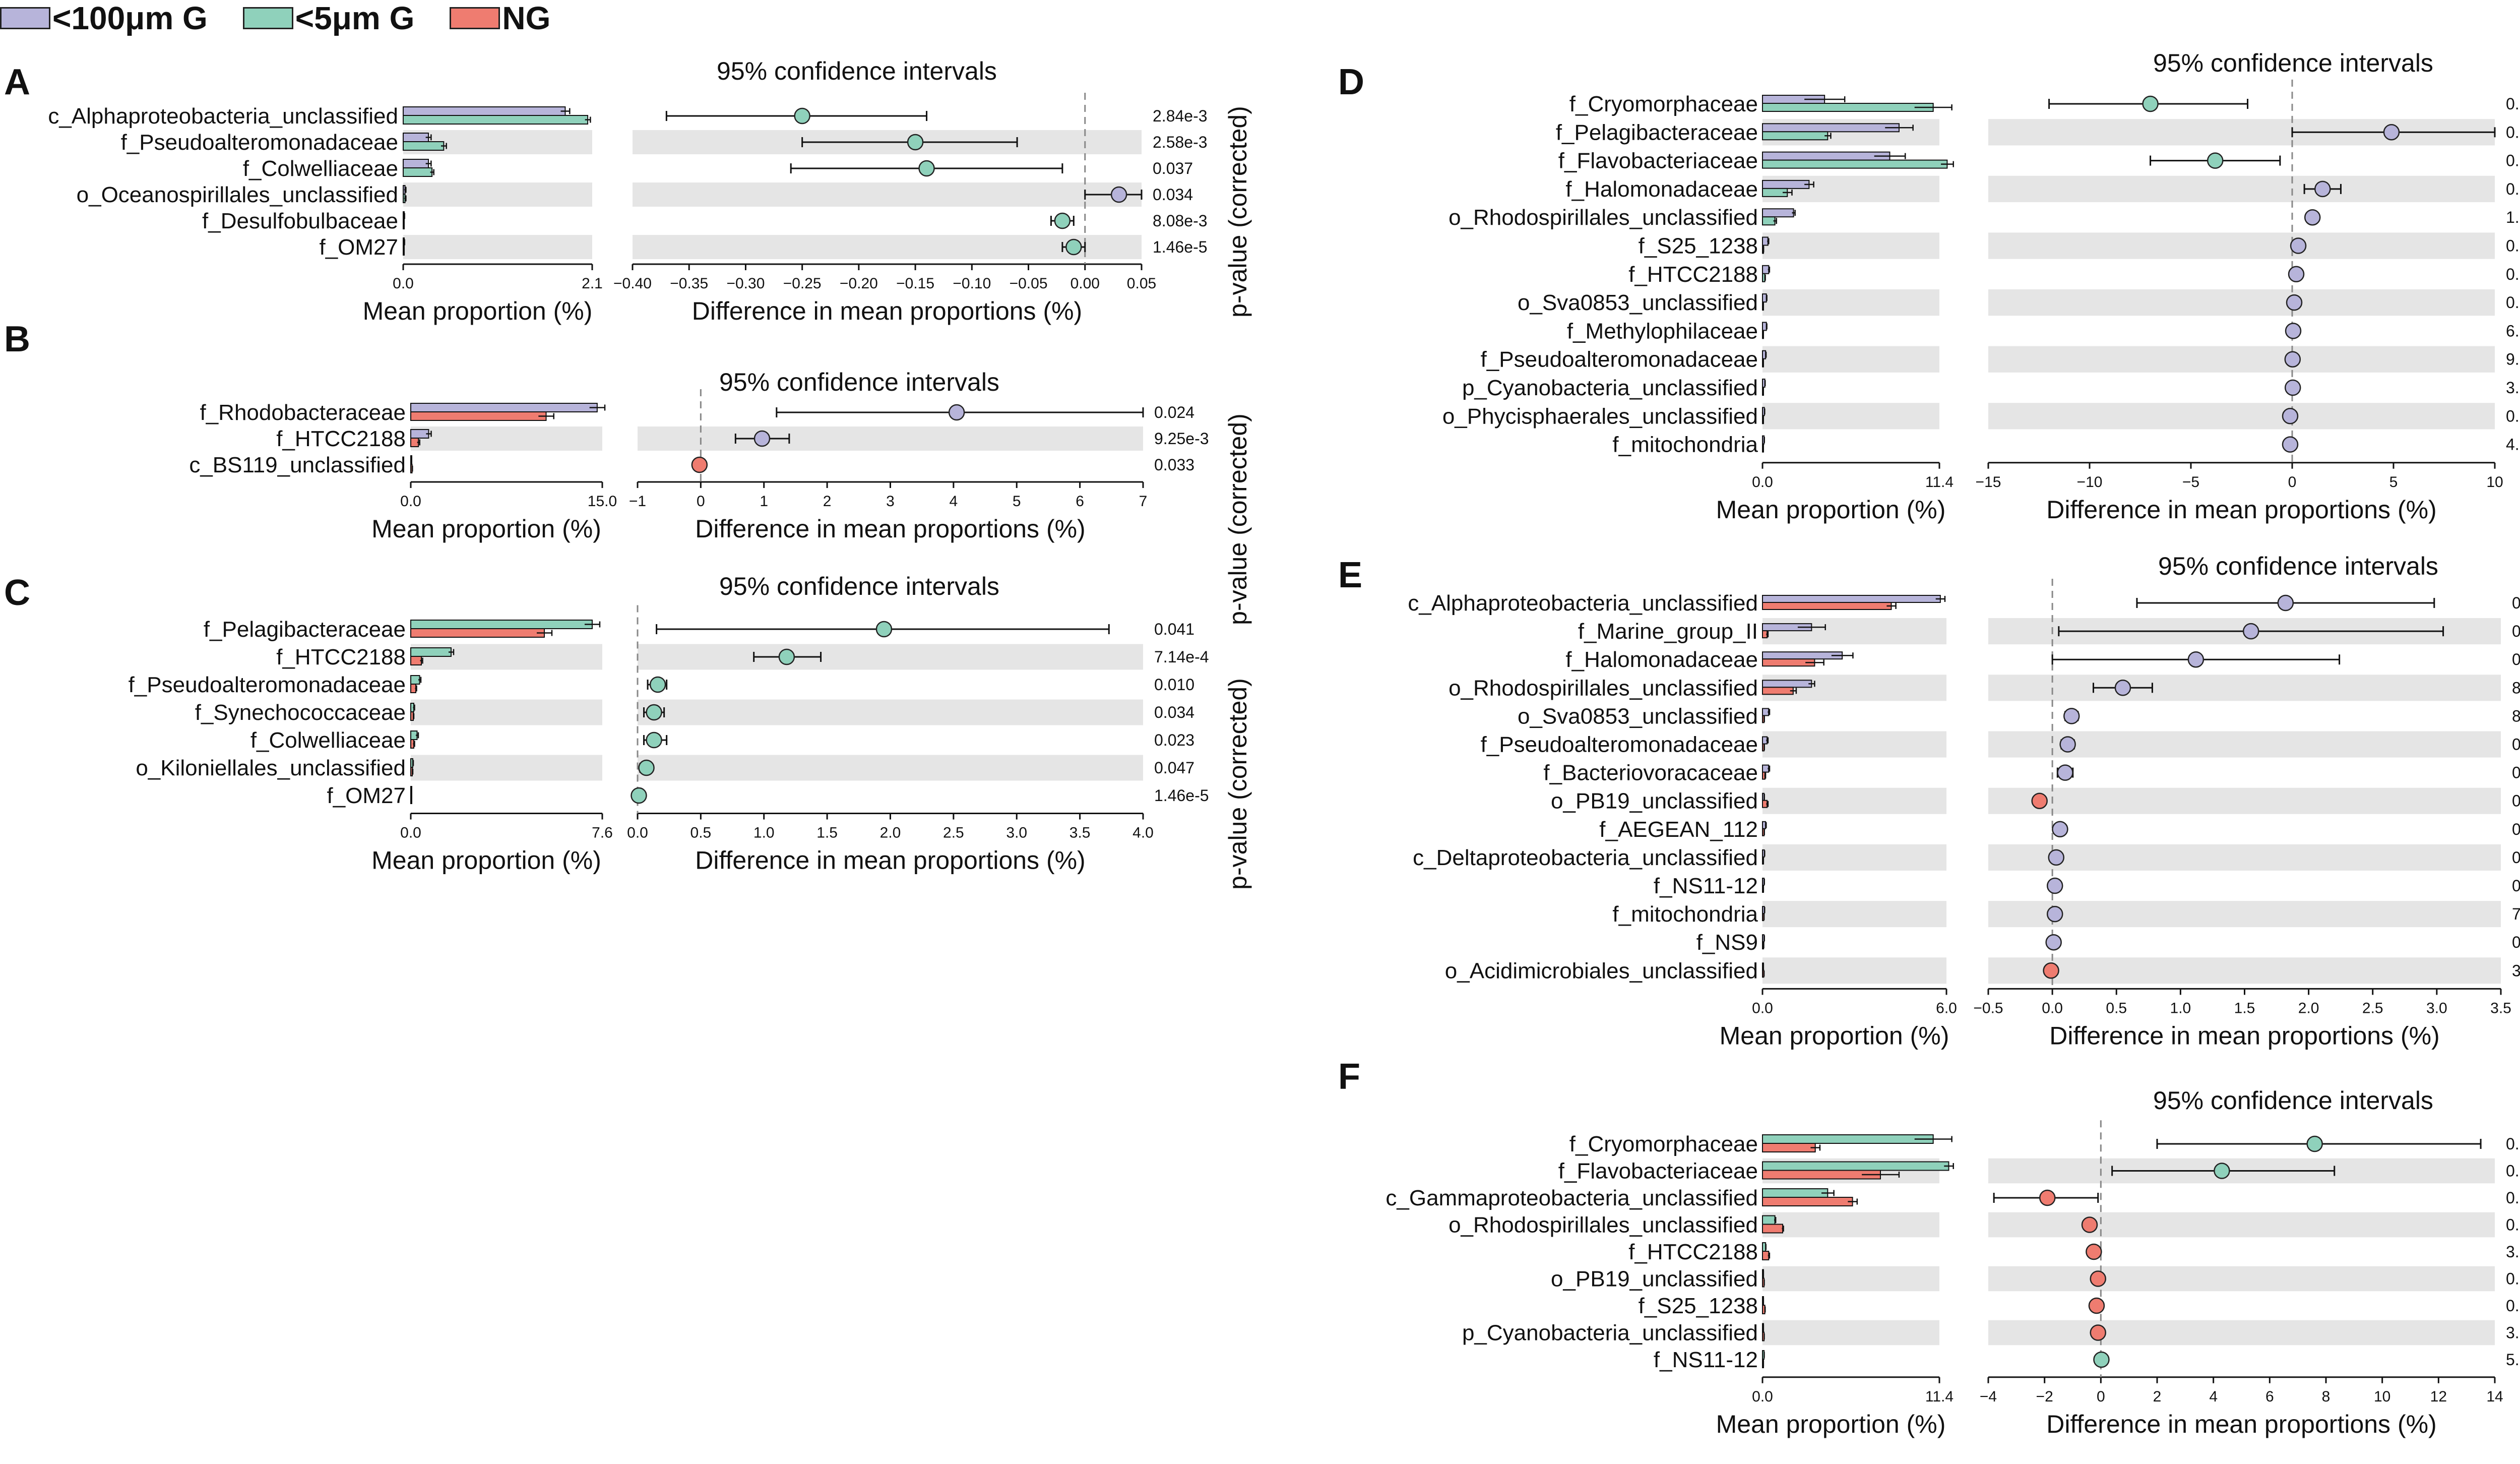 Image resolution: width=2520 pixels, height=1464 pixels. What do you see at coordinates (2516, 829) in the screenshot?
I see `panel-e-pvalue: 0.048` at bounding box center [2516, 829].